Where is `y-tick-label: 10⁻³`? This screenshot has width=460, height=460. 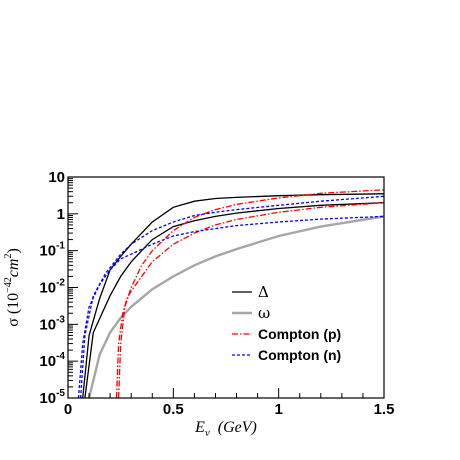 y-tick-label: 10⁻³ is located at coordinates (52, 323).